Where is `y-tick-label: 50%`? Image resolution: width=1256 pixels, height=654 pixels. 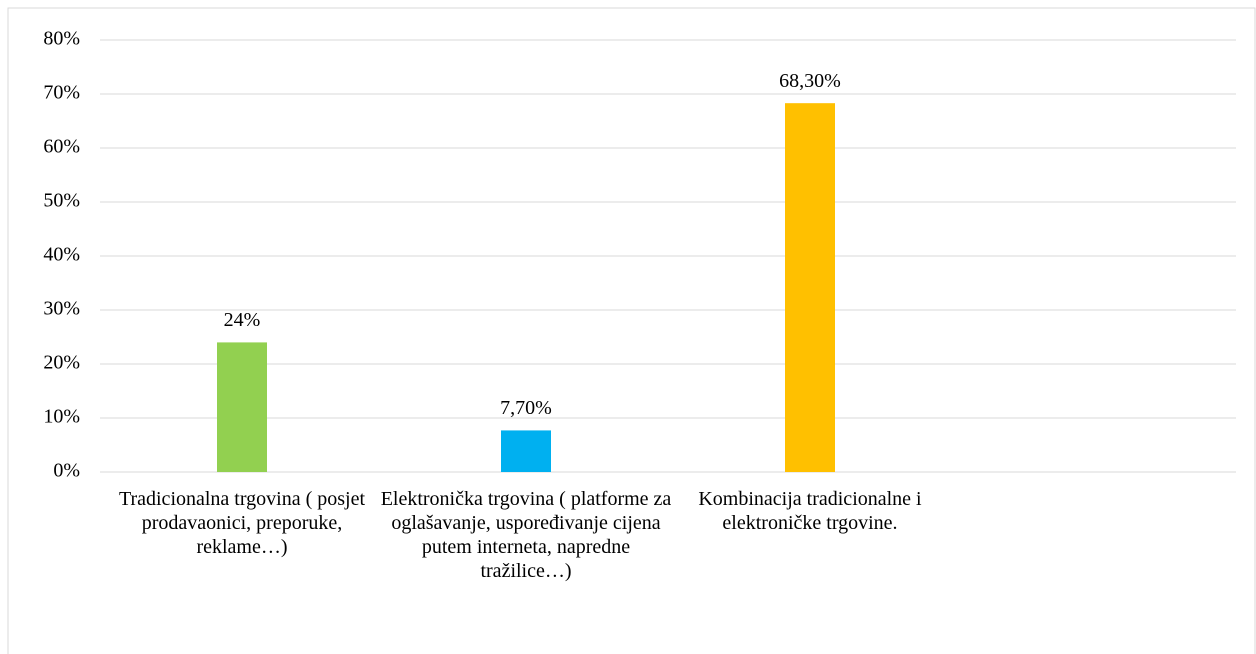
y-tick-label: 50% is located at coordinates (61, 201).